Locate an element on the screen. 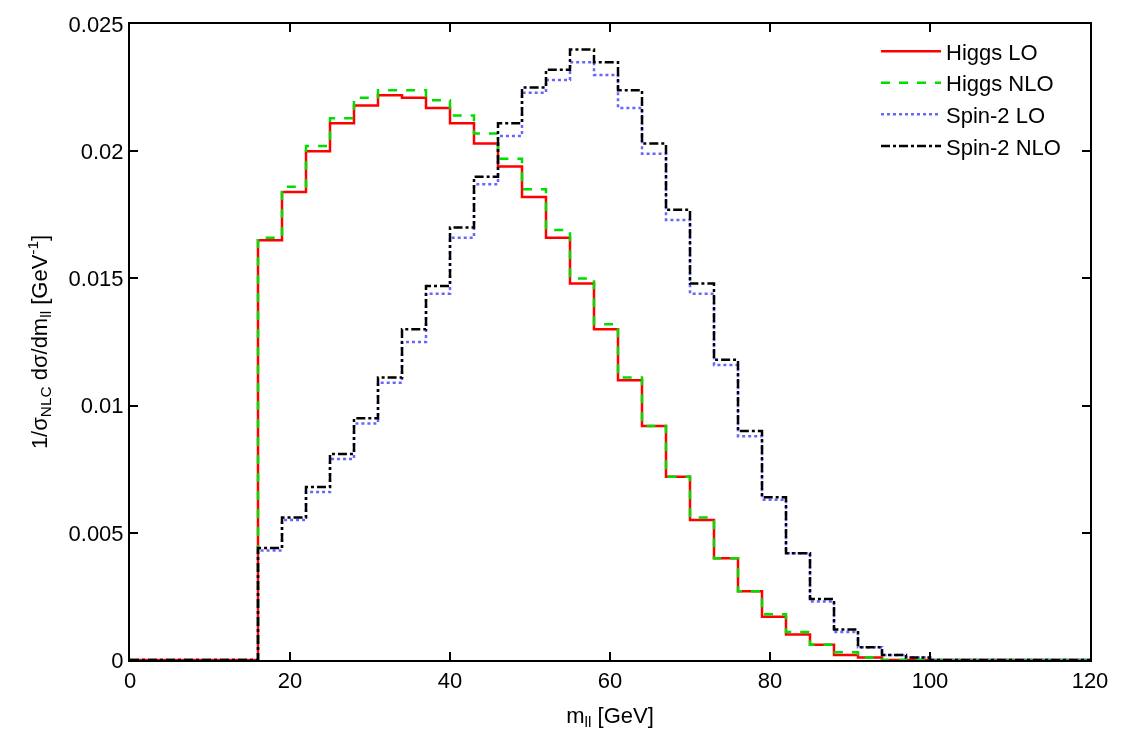 The image size is (1140, 750). x-axis-title: m$_{ll}$ [GeV] is located at coordinates (610, 716).